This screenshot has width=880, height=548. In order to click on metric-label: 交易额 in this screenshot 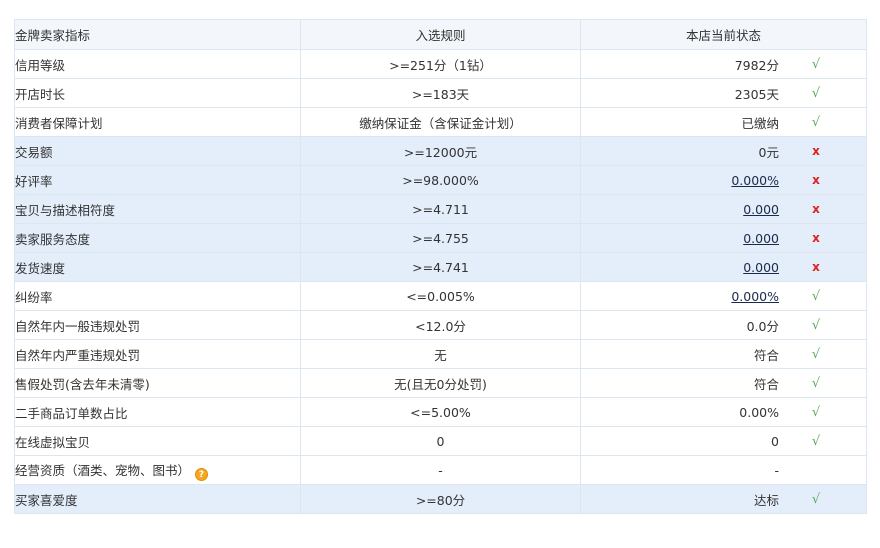, I will do `click(34, 152)`.